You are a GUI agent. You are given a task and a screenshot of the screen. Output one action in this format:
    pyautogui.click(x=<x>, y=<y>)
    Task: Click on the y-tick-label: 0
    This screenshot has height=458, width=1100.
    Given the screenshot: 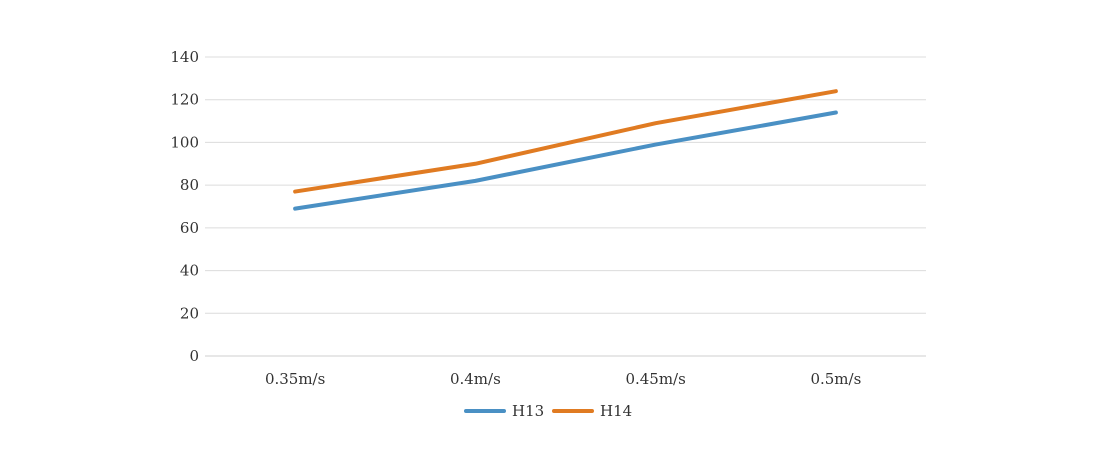 What is the action you would take?
    pyautogui.click(x=194, y=356)
    